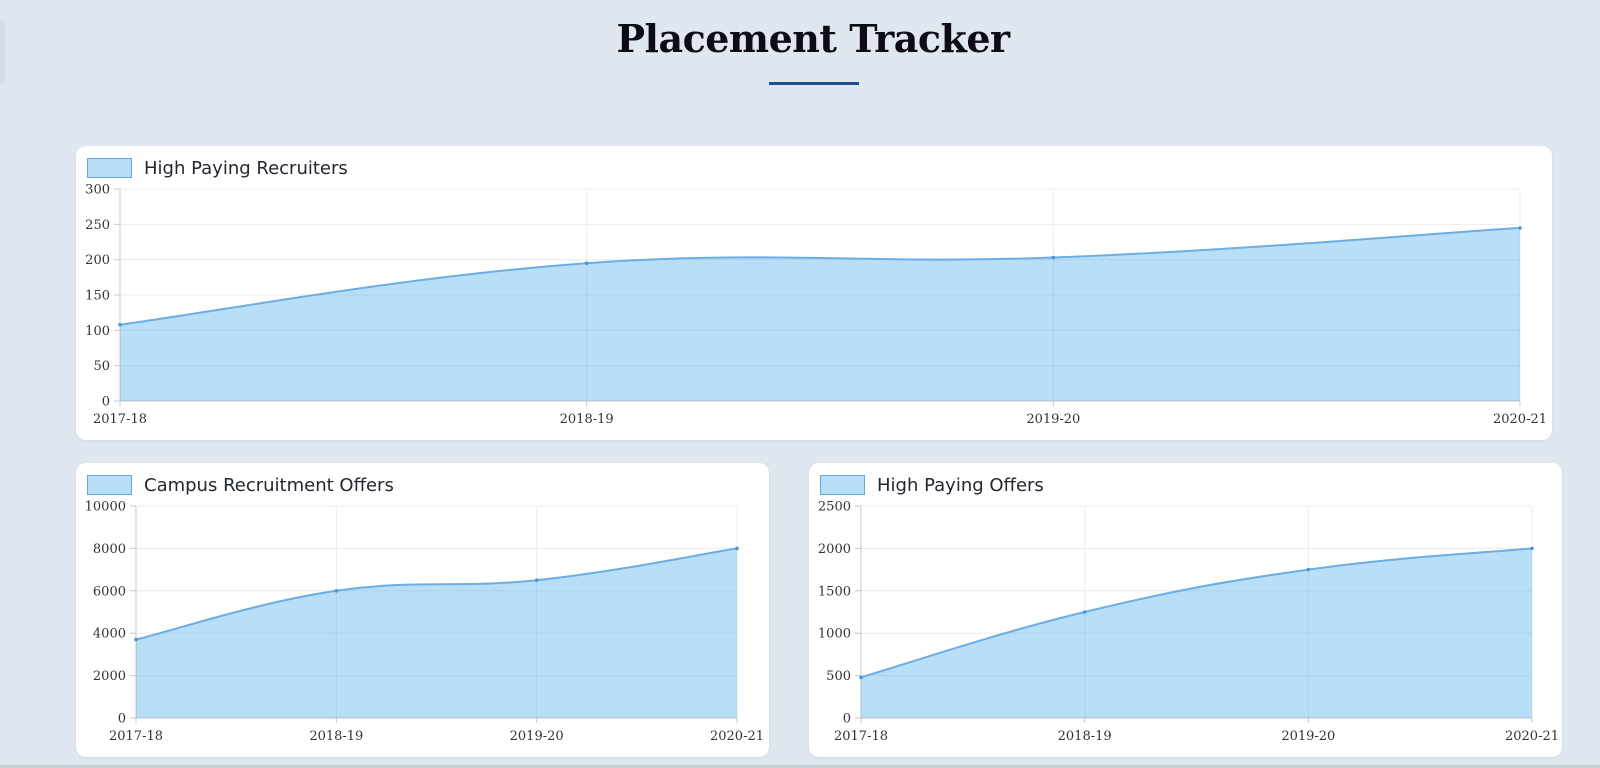 The width and height of the screenshot is (1600, 768). What do you see at coordinates (109, 591) in the screenshot?
I see `y-tick-label: 6000` at bounding box center [109, 591].